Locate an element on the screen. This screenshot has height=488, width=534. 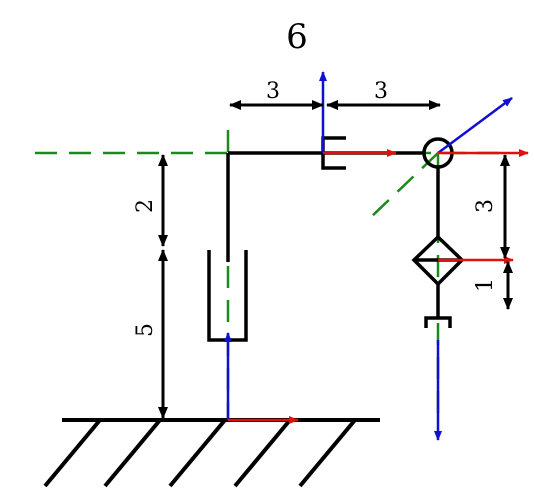
dim-label-horizontal-right: 3 is located at coordinates (381, 91).